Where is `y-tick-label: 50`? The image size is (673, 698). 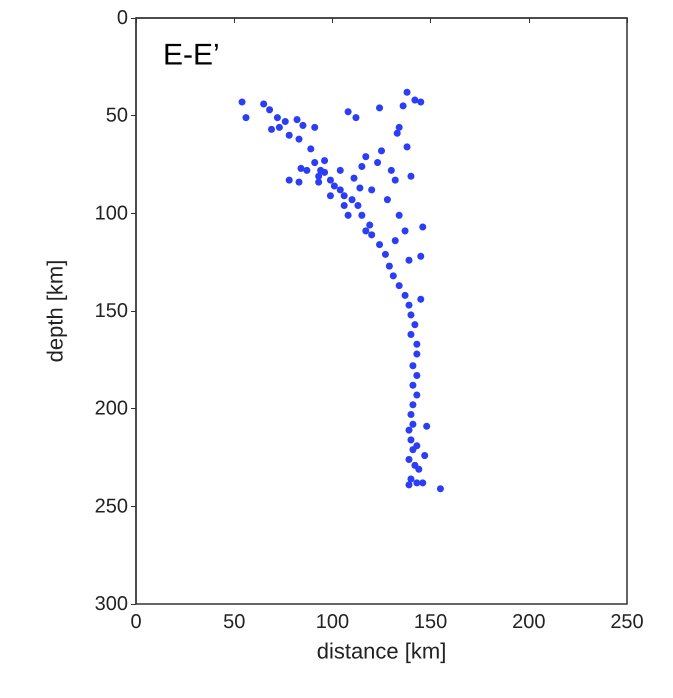 y-tick-label: 50 is located at coordinates (117, 115).